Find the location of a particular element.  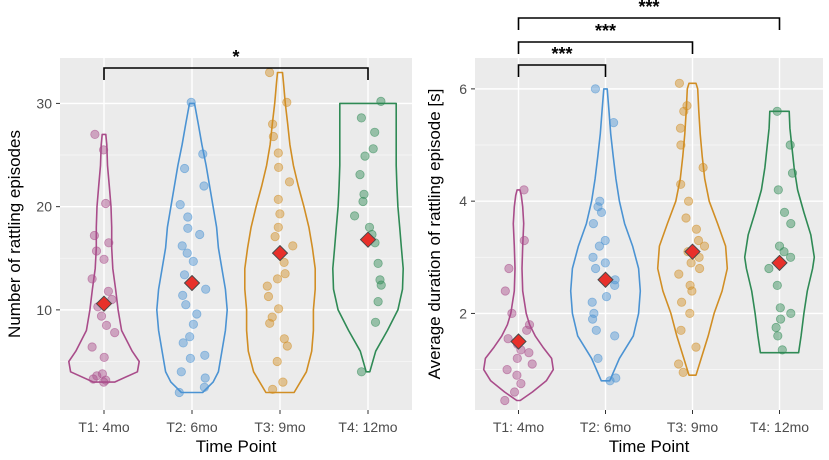

y-axis-title: Number of rattling episodes is located at coordinates (14, 234).